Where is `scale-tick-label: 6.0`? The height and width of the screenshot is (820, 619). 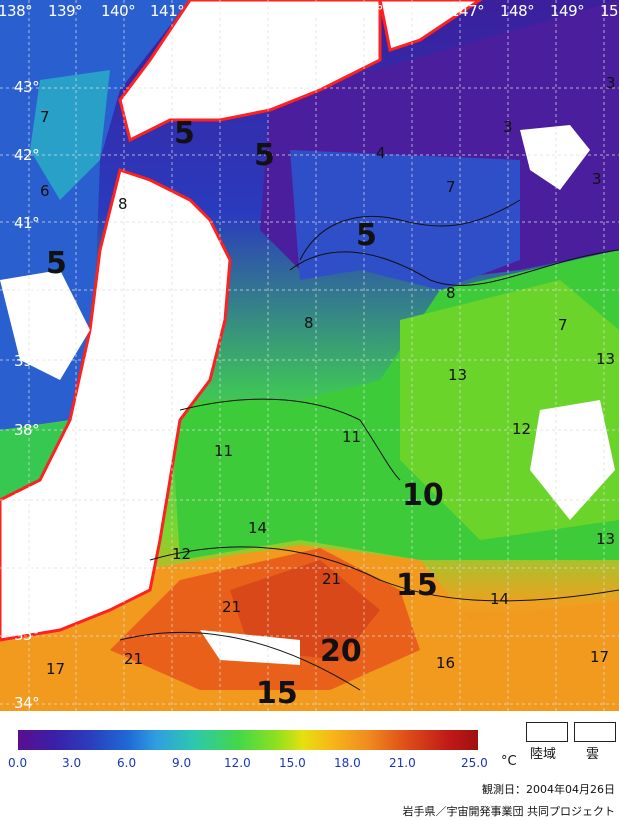
scale-tick-label: 6.0 is located at coordinates (127, 763).